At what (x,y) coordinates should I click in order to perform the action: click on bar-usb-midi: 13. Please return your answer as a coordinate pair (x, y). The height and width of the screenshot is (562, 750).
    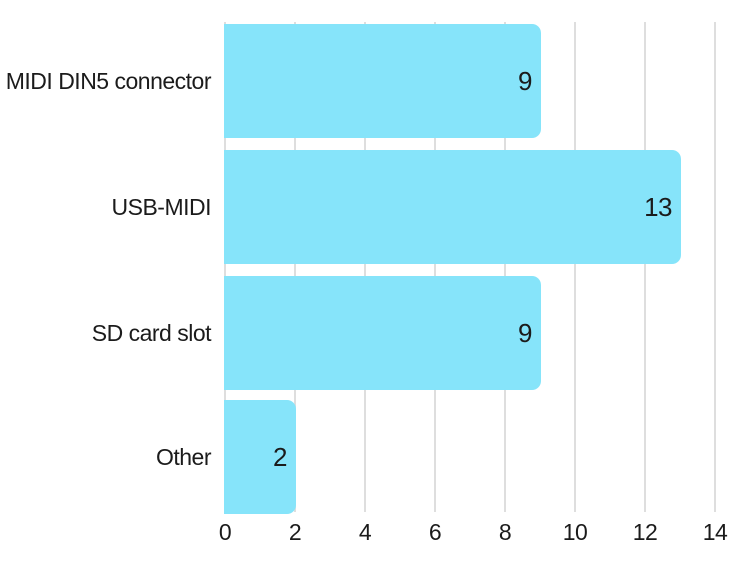
    Looking at the image, I should click on (452, 207).